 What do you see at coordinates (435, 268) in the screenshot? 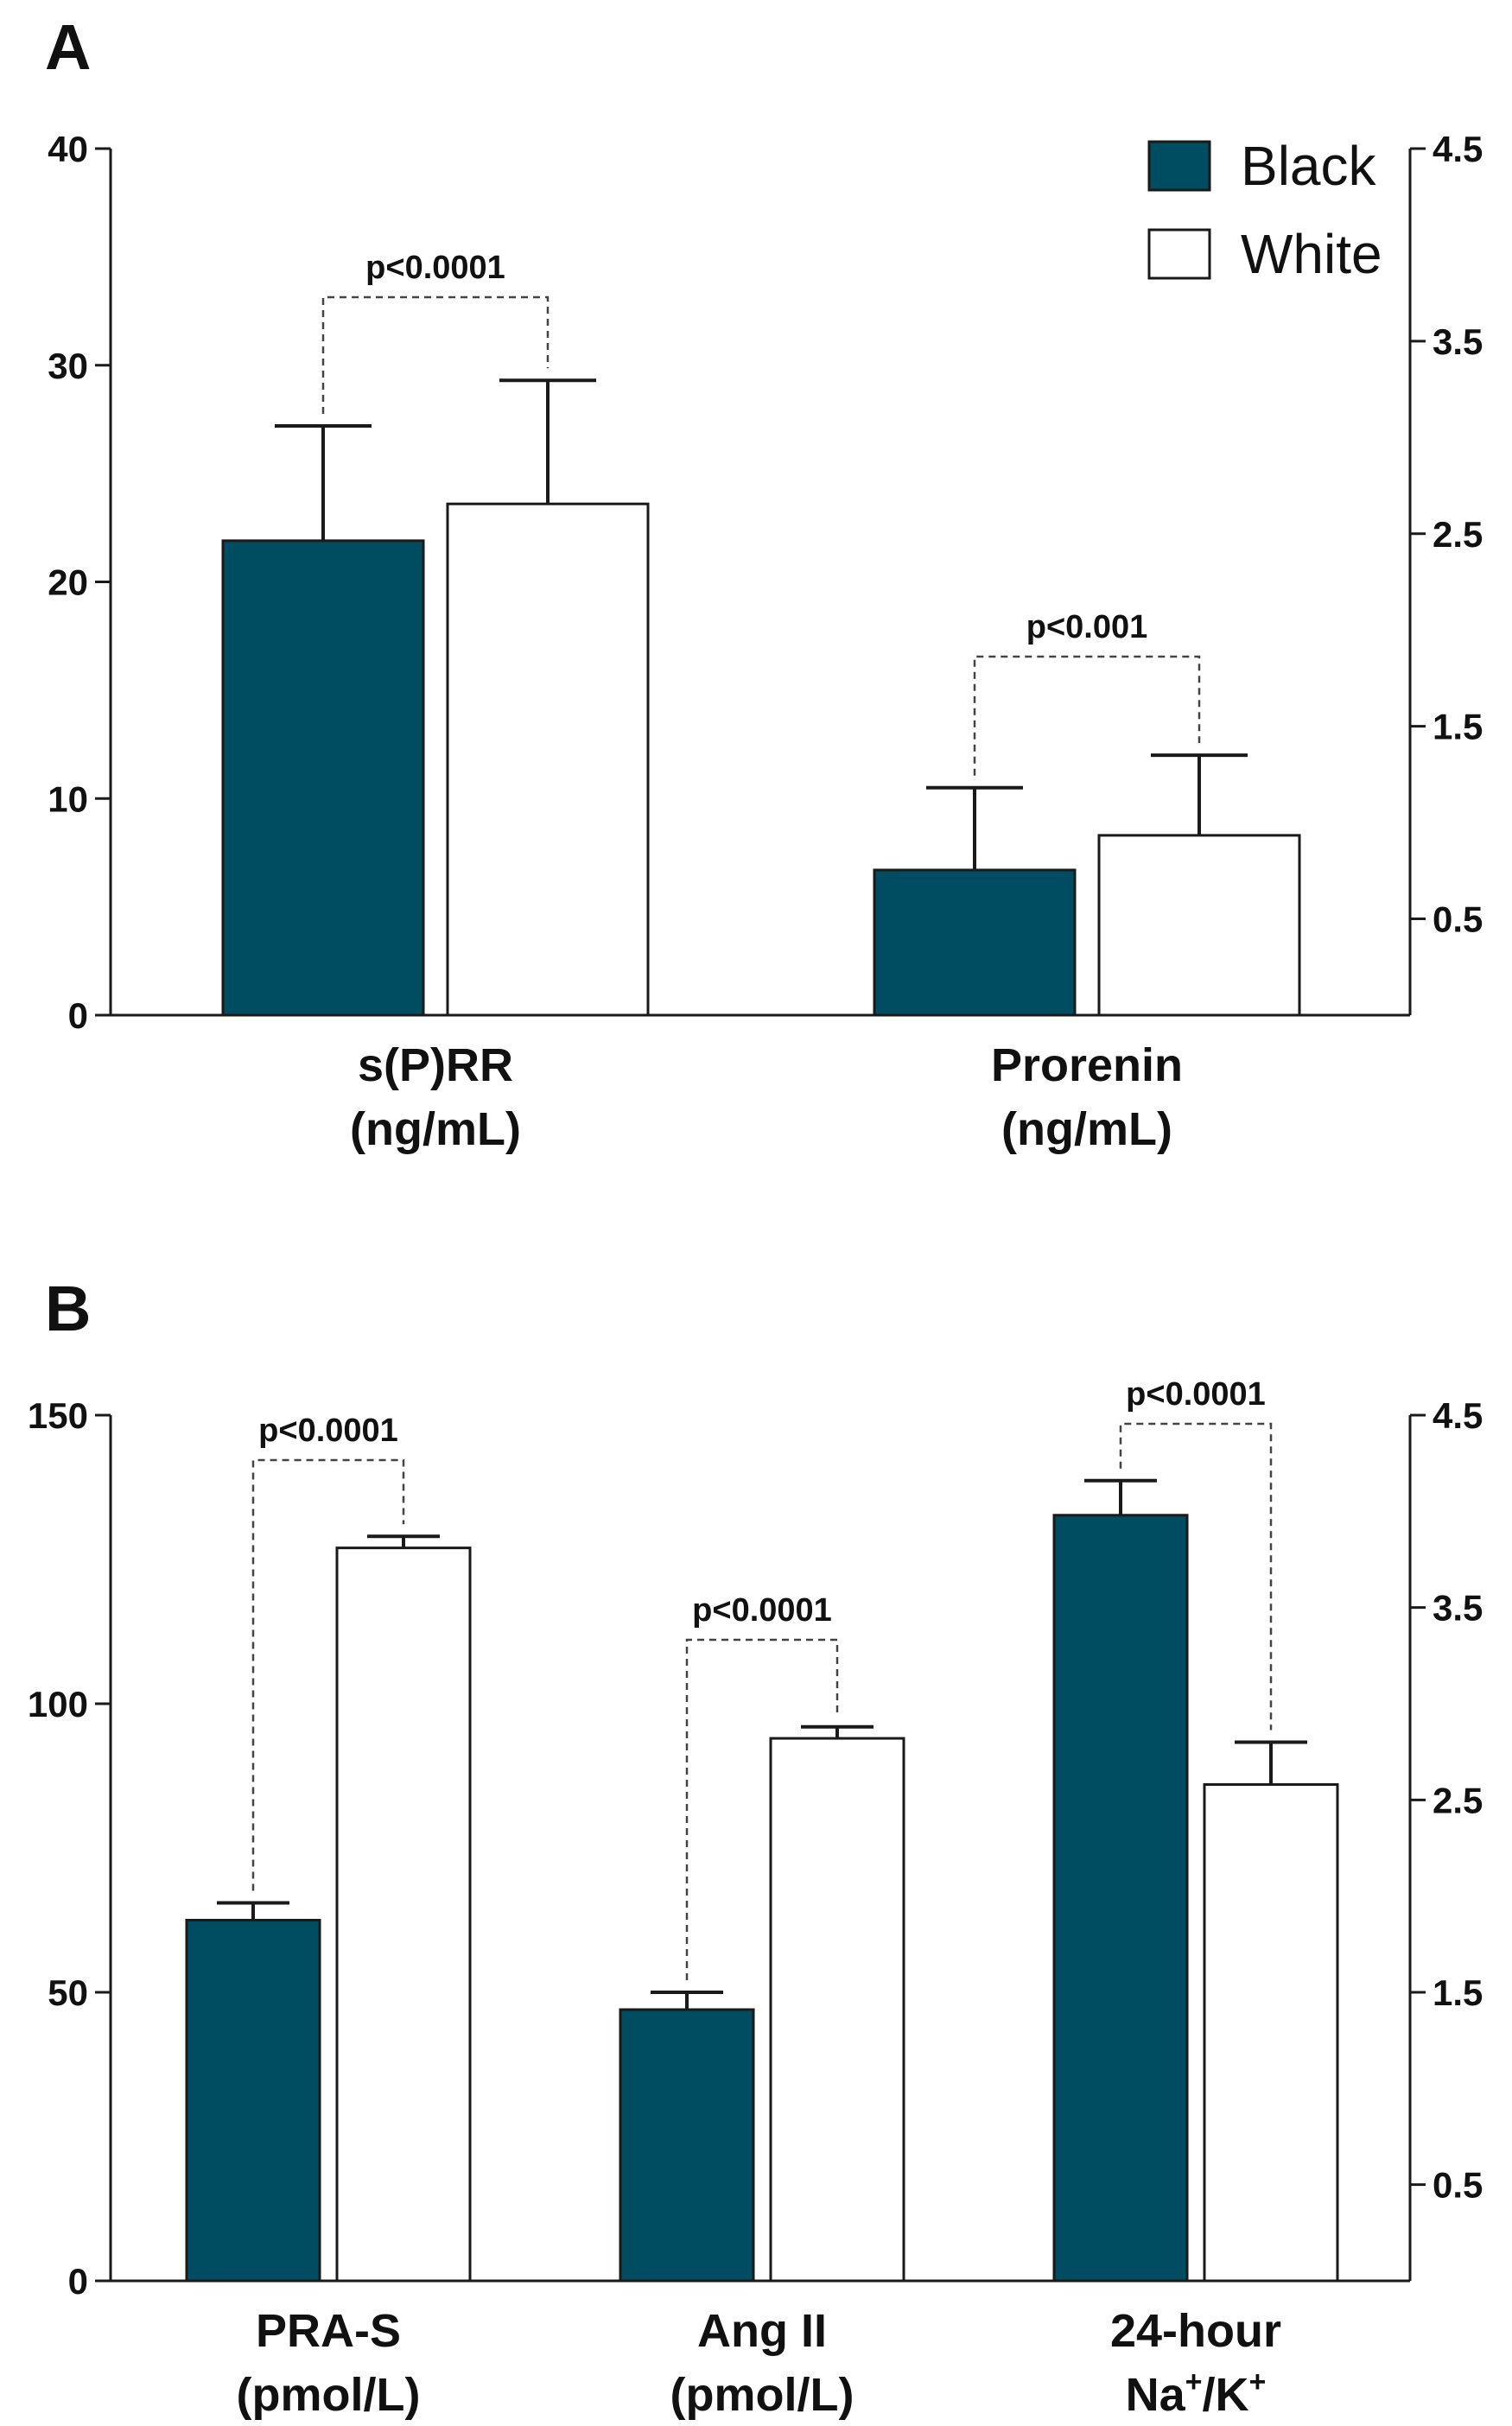
I see `panel-a-p-value-label: p<0.0001` at bounding box center [435, 268].